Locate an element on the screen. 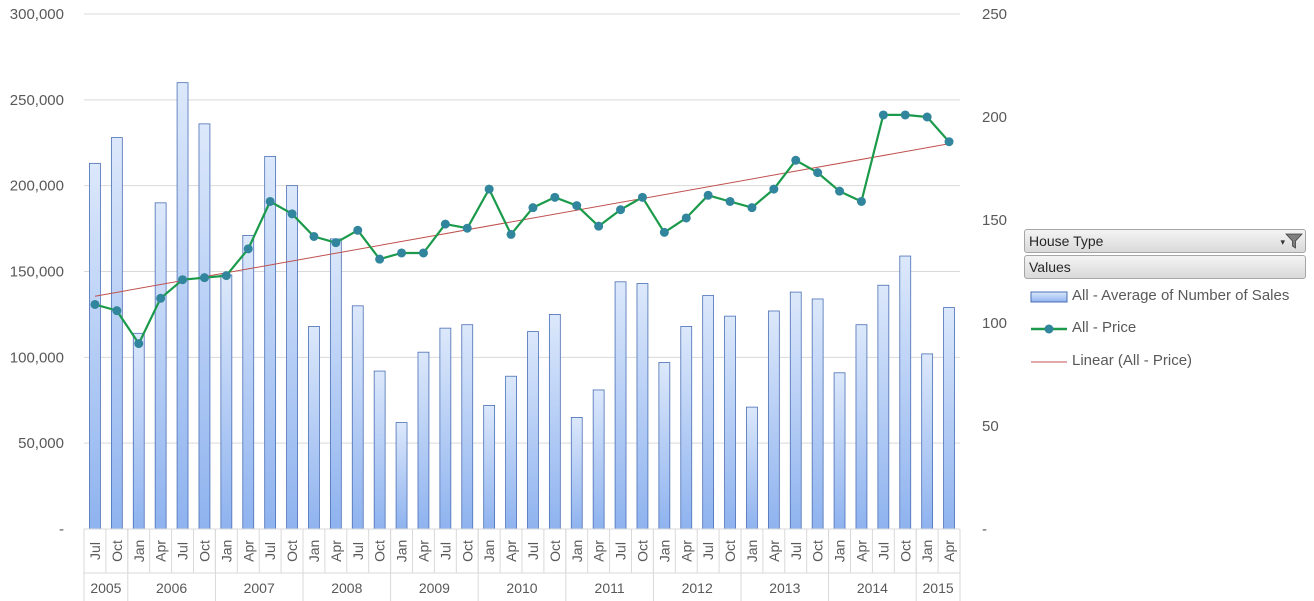  legend-line-marker-swatch is located at coordinates (1049, 329).